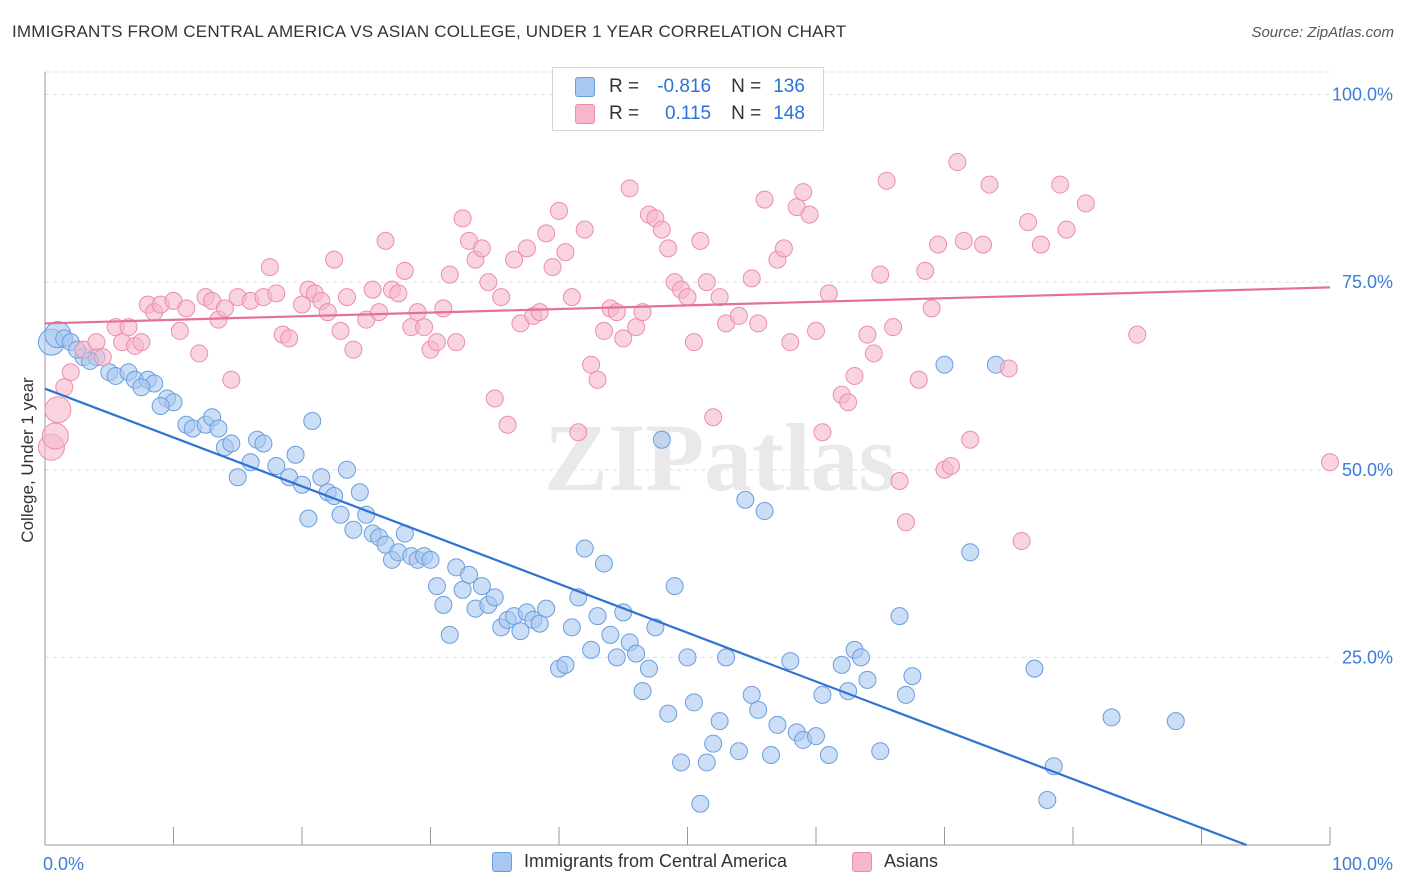 Image resolution: width=1406 pixels, height=892 pixels. Describe the element at coordinates (1367, 282) in the screenshot. I see `y-tick-label: 75.0%` at that location.